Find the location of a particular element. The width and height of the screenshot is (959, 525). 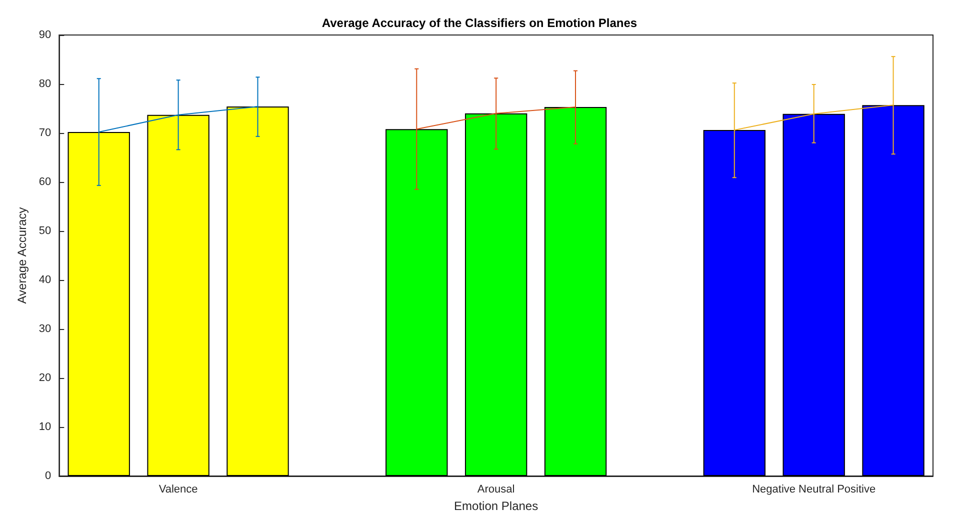

x-tick-label: Arousal is located at coordinates (496, 490).